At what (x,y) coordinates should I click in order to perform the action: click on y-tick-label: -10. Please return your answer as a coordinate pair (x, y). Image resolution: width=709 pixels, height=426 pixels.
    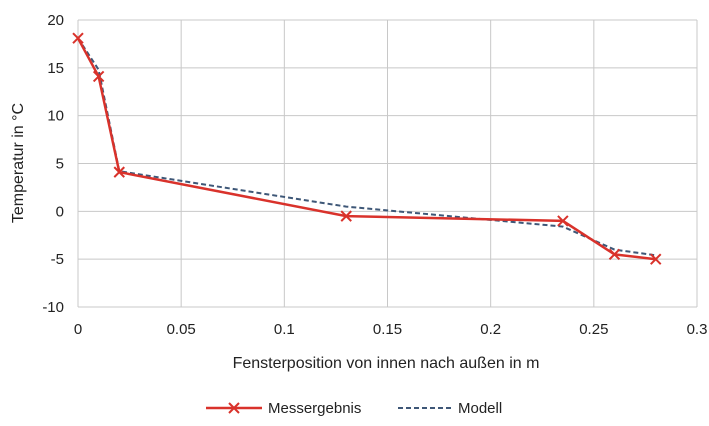
    Looking at the image, I should click on (53, 307).